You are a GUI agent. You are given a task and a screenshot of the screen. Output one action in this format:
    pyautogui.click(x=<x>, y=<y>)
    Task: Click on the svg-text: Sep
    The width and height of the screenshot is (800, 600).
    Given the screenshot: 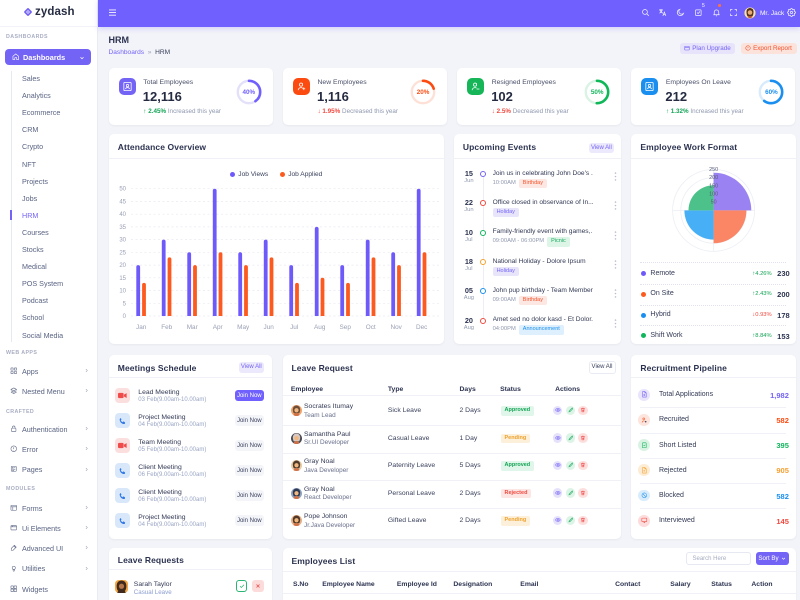 What is the action you would take?
    pyautogui.click(x=345, y=327)
    